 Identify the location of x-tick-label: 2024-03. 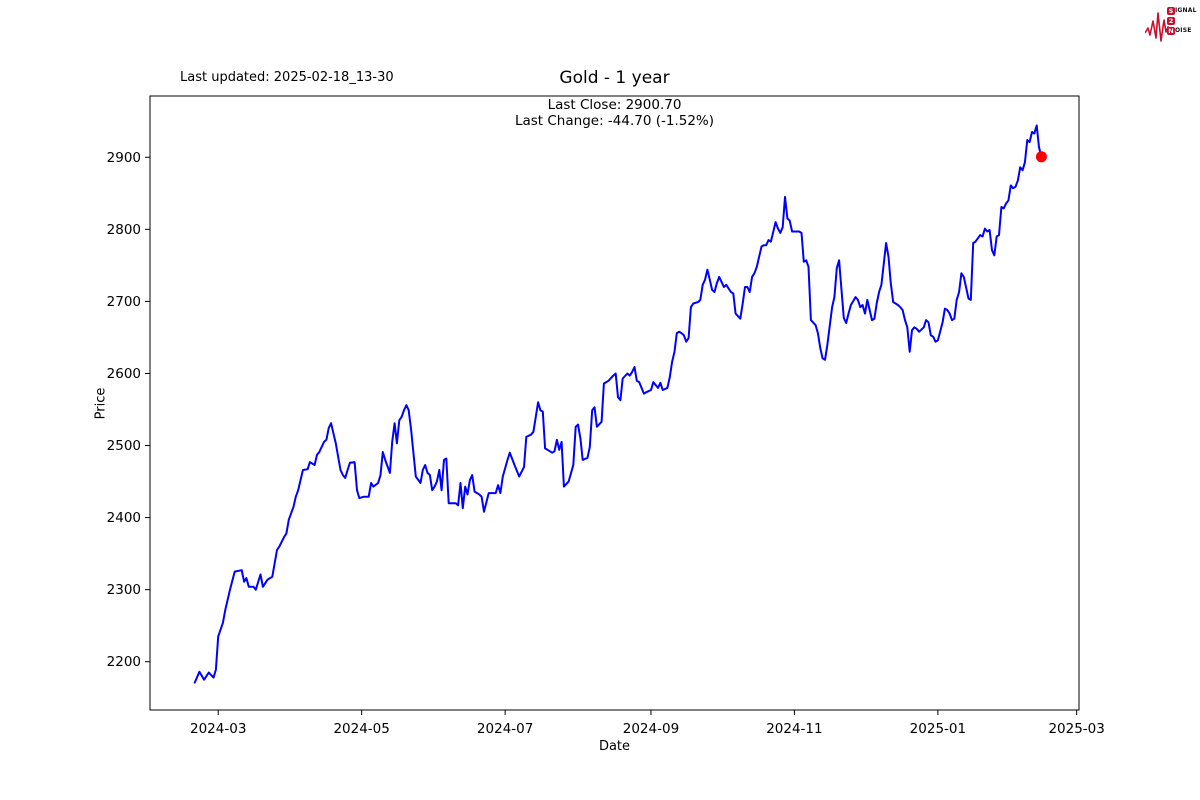
(218, 729).